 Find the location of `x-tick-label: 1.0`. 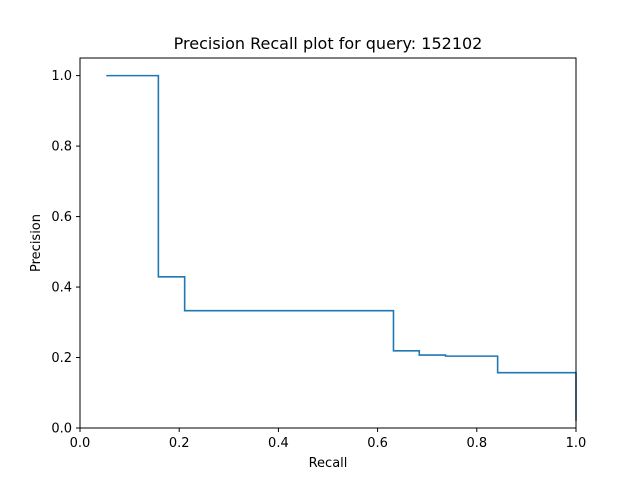

x-tick-label: 1.0 is located at coordinates (576, 443).